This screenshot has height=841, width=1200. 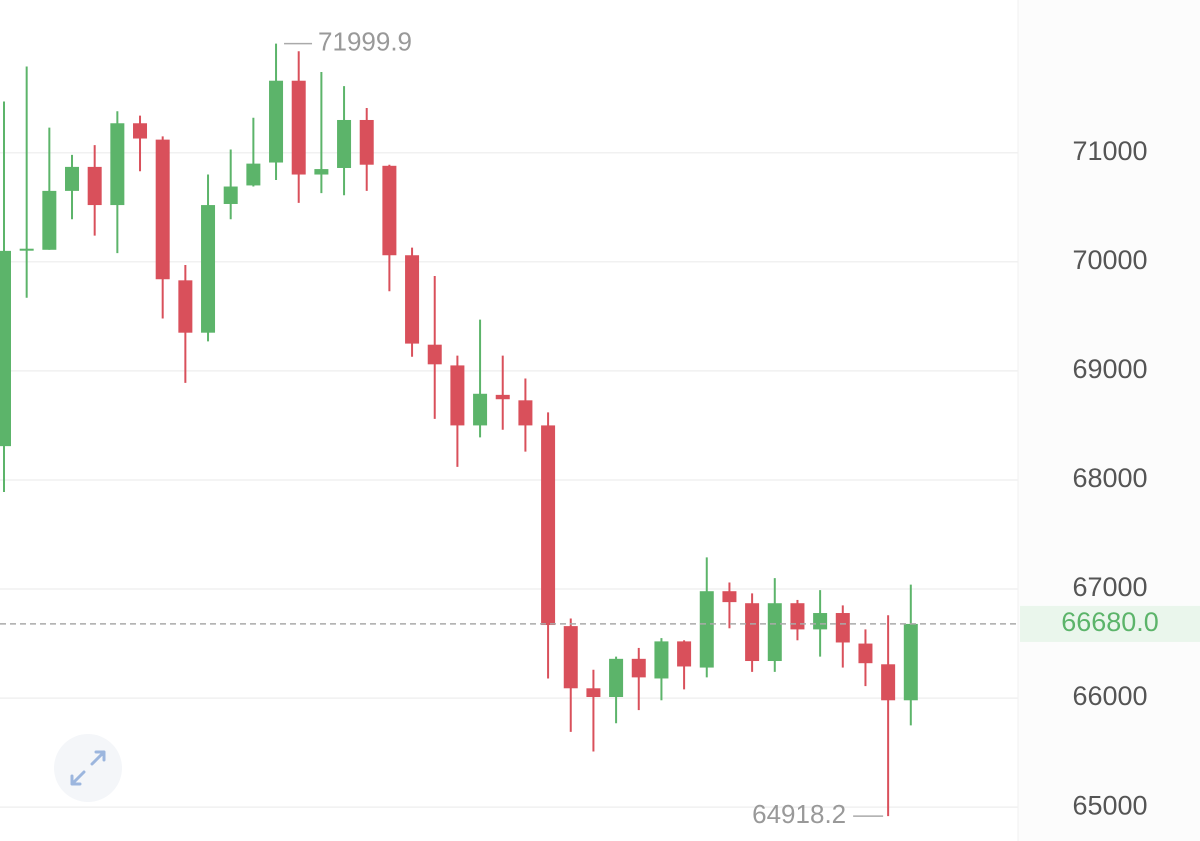 I want to click on y-tick-label: 66000, so click(x=1109, y=696).